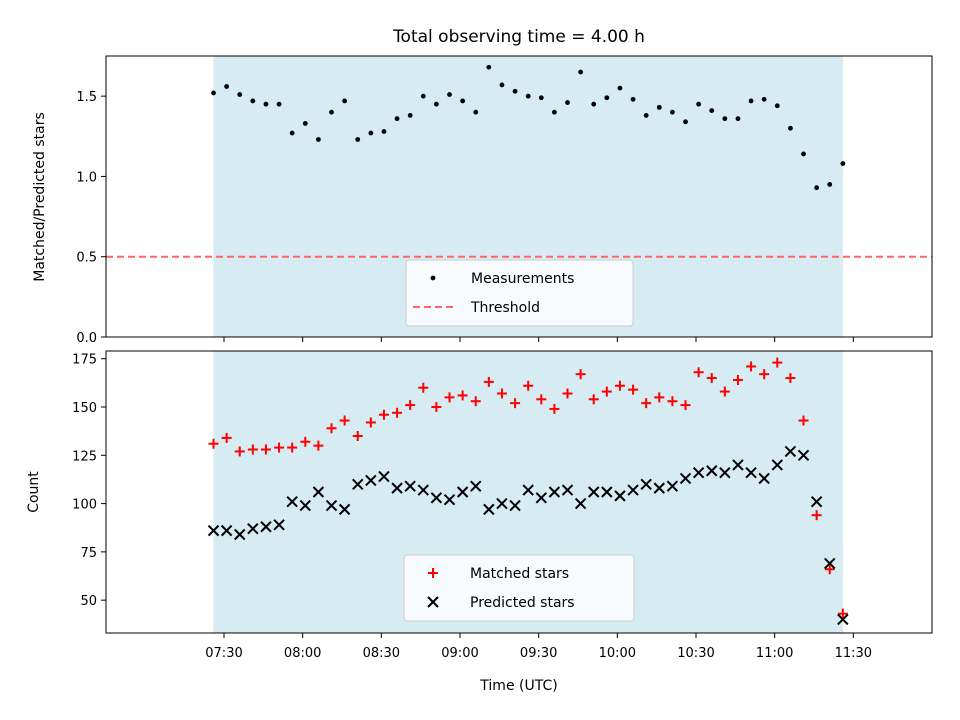  What do you see at coordinates (522, 603) in the screenshot?
I see `legend-predicted-label: Predicted stars` at bounding box center [522, 603].